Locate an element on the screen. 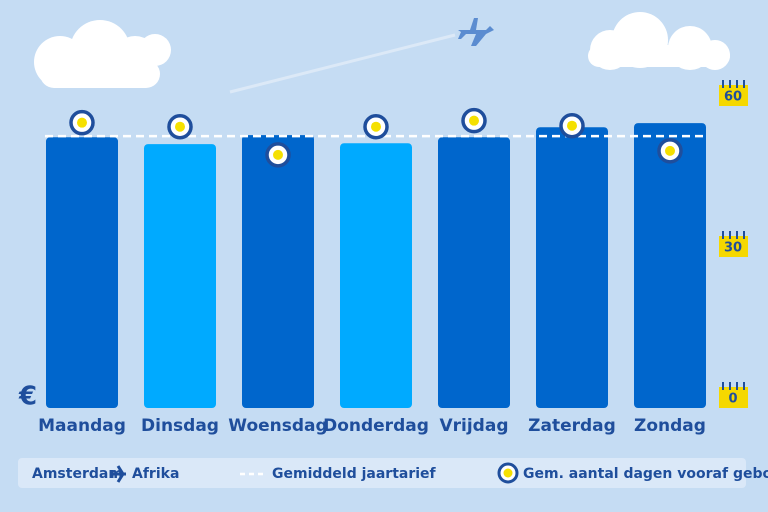 The height and width of the screenshot is (512, 768). legend-origin: Amsterdam is located at coordinates (77, 474).